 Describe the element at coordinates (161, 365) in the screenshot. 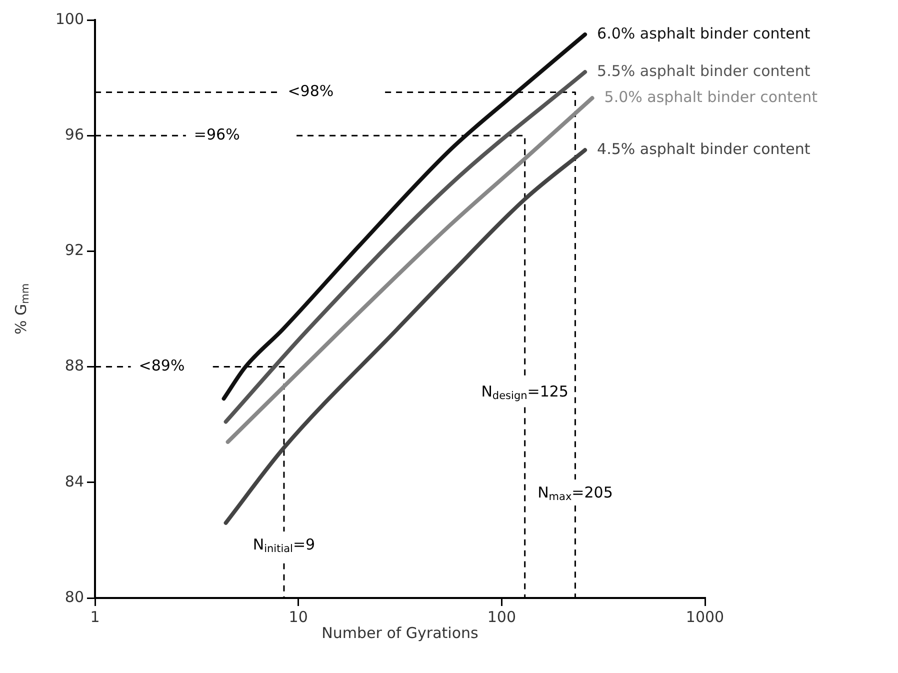

I see `series-label: <89%` at that location.